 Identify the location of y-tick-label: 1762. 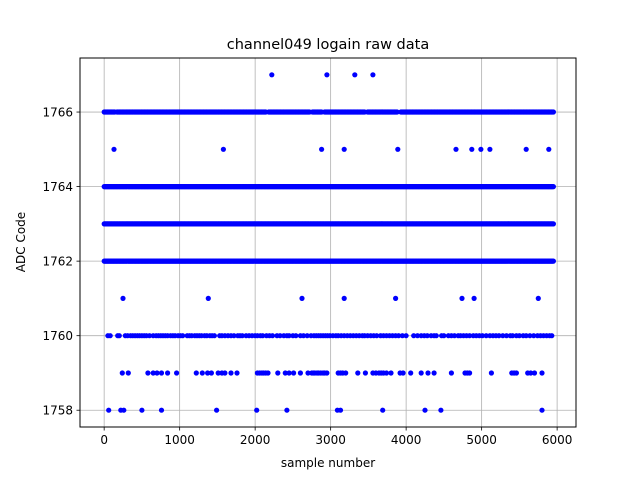
(57, 262).